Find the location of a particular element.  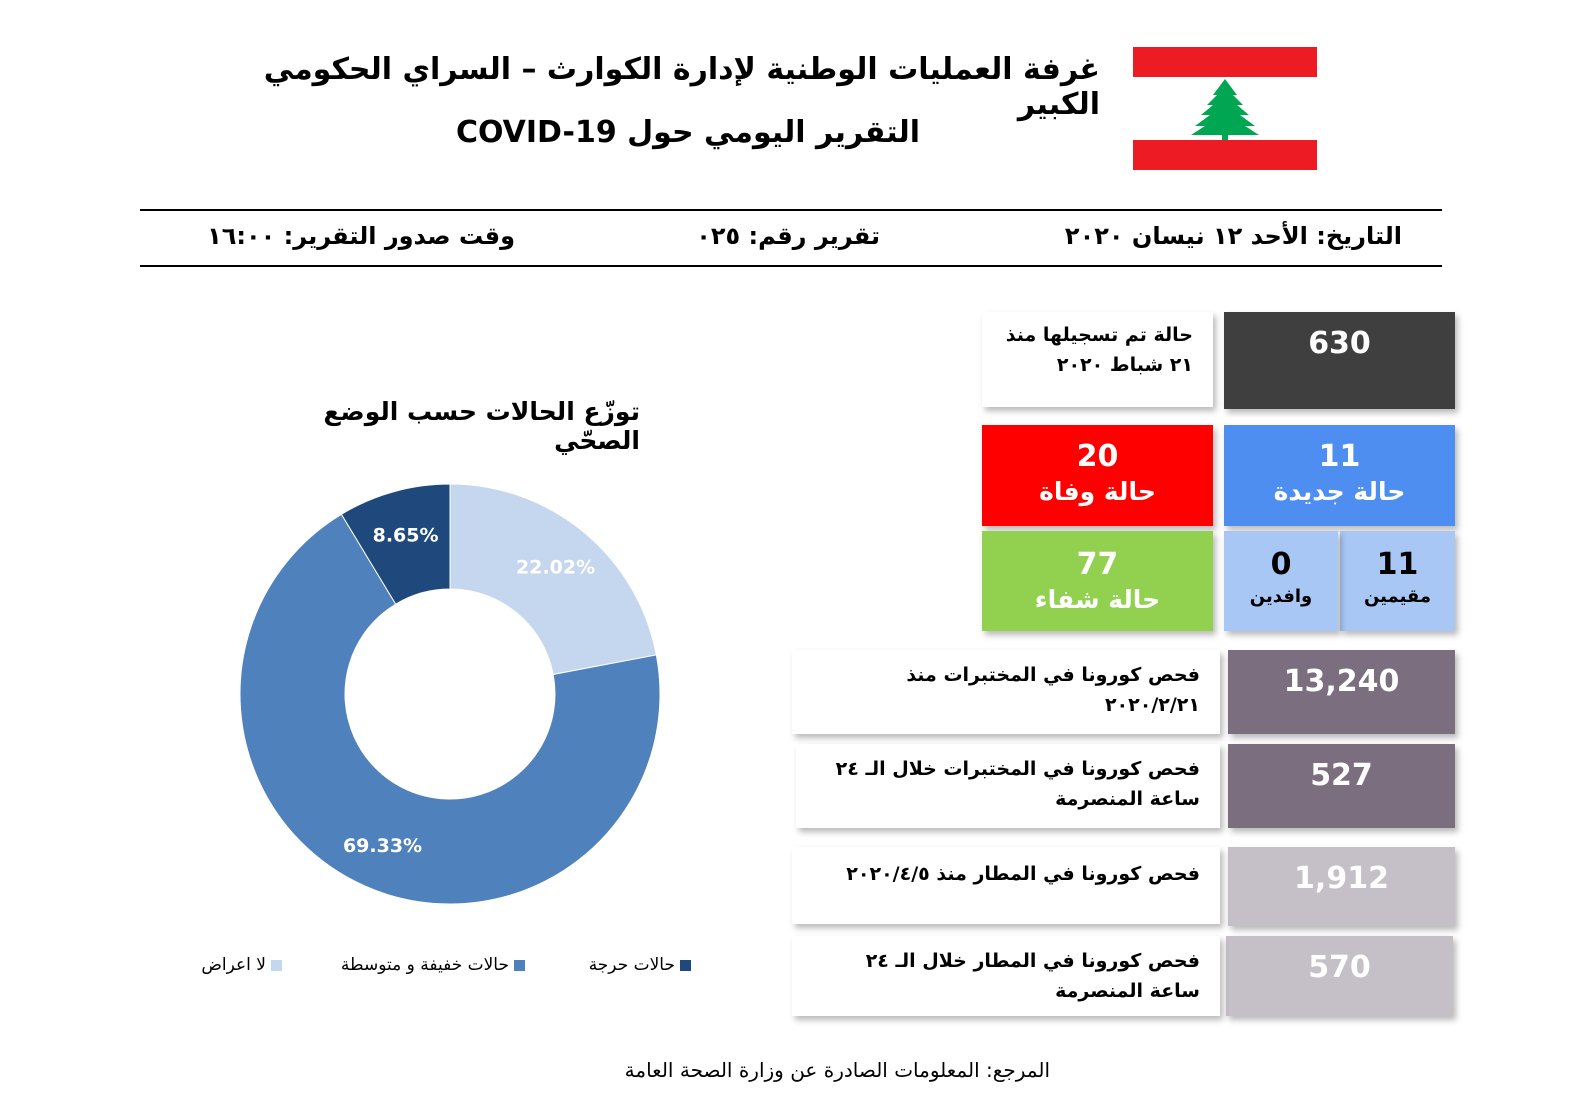

residents-label: مقيمين is located at coordinates (1397, 596).